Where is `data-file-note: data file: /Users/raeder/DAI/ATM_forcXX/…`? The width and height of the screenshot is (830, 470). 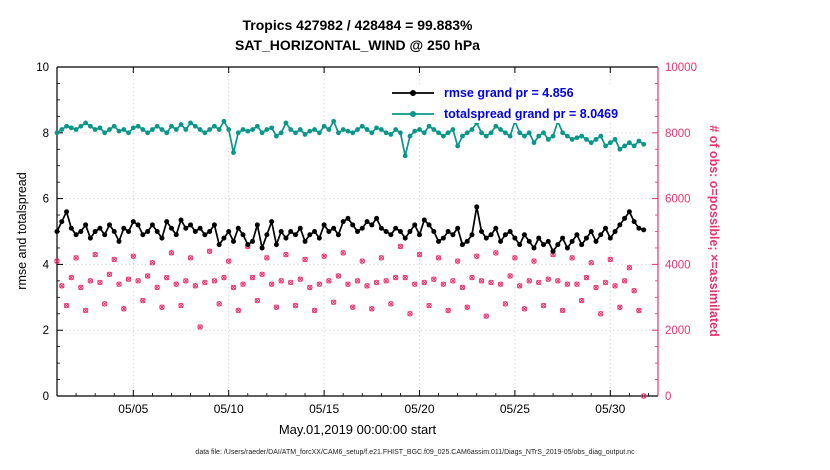
data-file-note: data file: /Users/raeder/DAI/ATM_forcXX/… is located at coordinates (415, 452).